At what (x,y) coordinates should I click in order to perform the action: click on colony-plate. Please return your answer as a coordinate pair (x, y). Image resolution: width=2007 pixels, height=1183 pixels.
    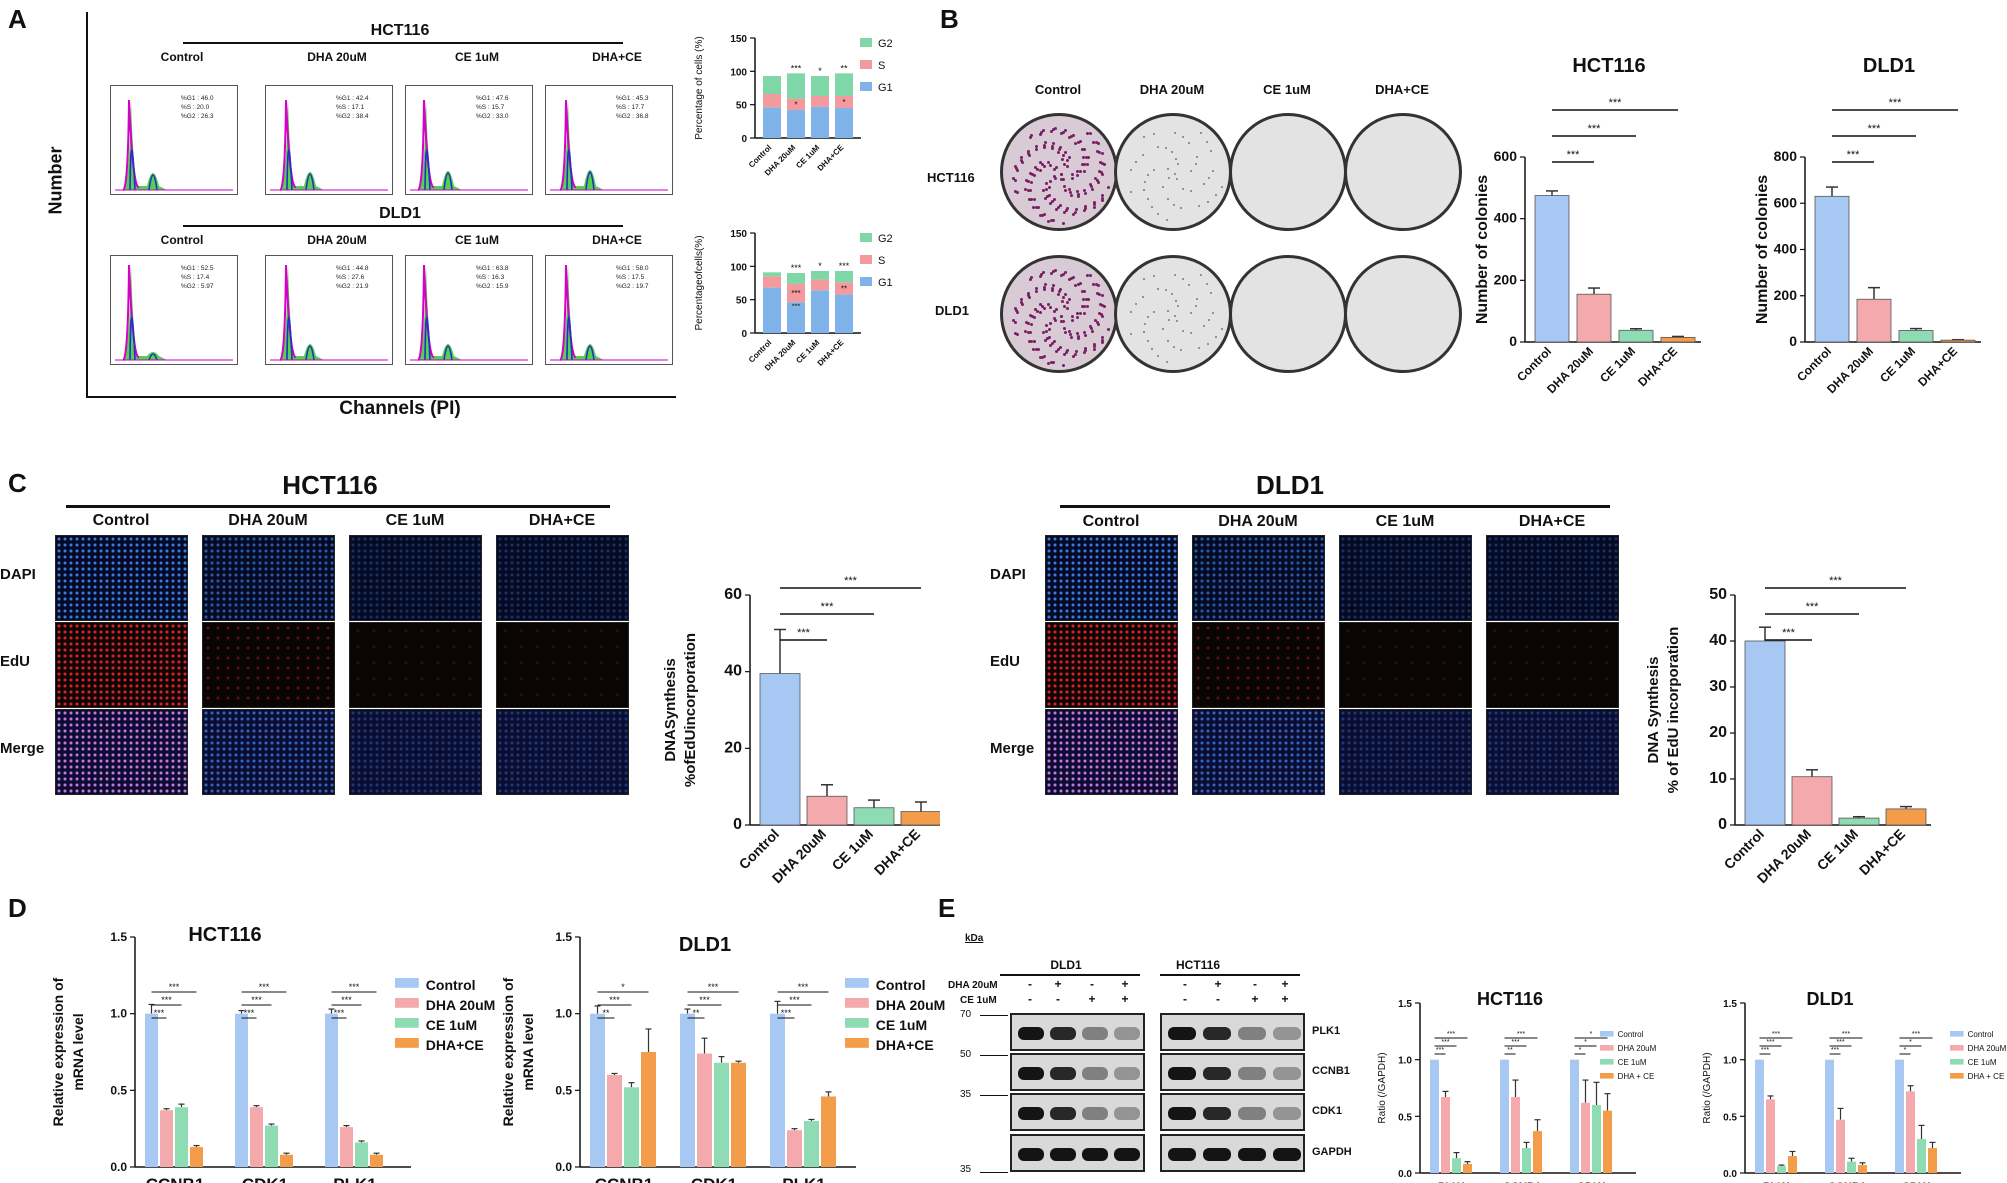
    Looking at the image, I should click on (1288, 314).